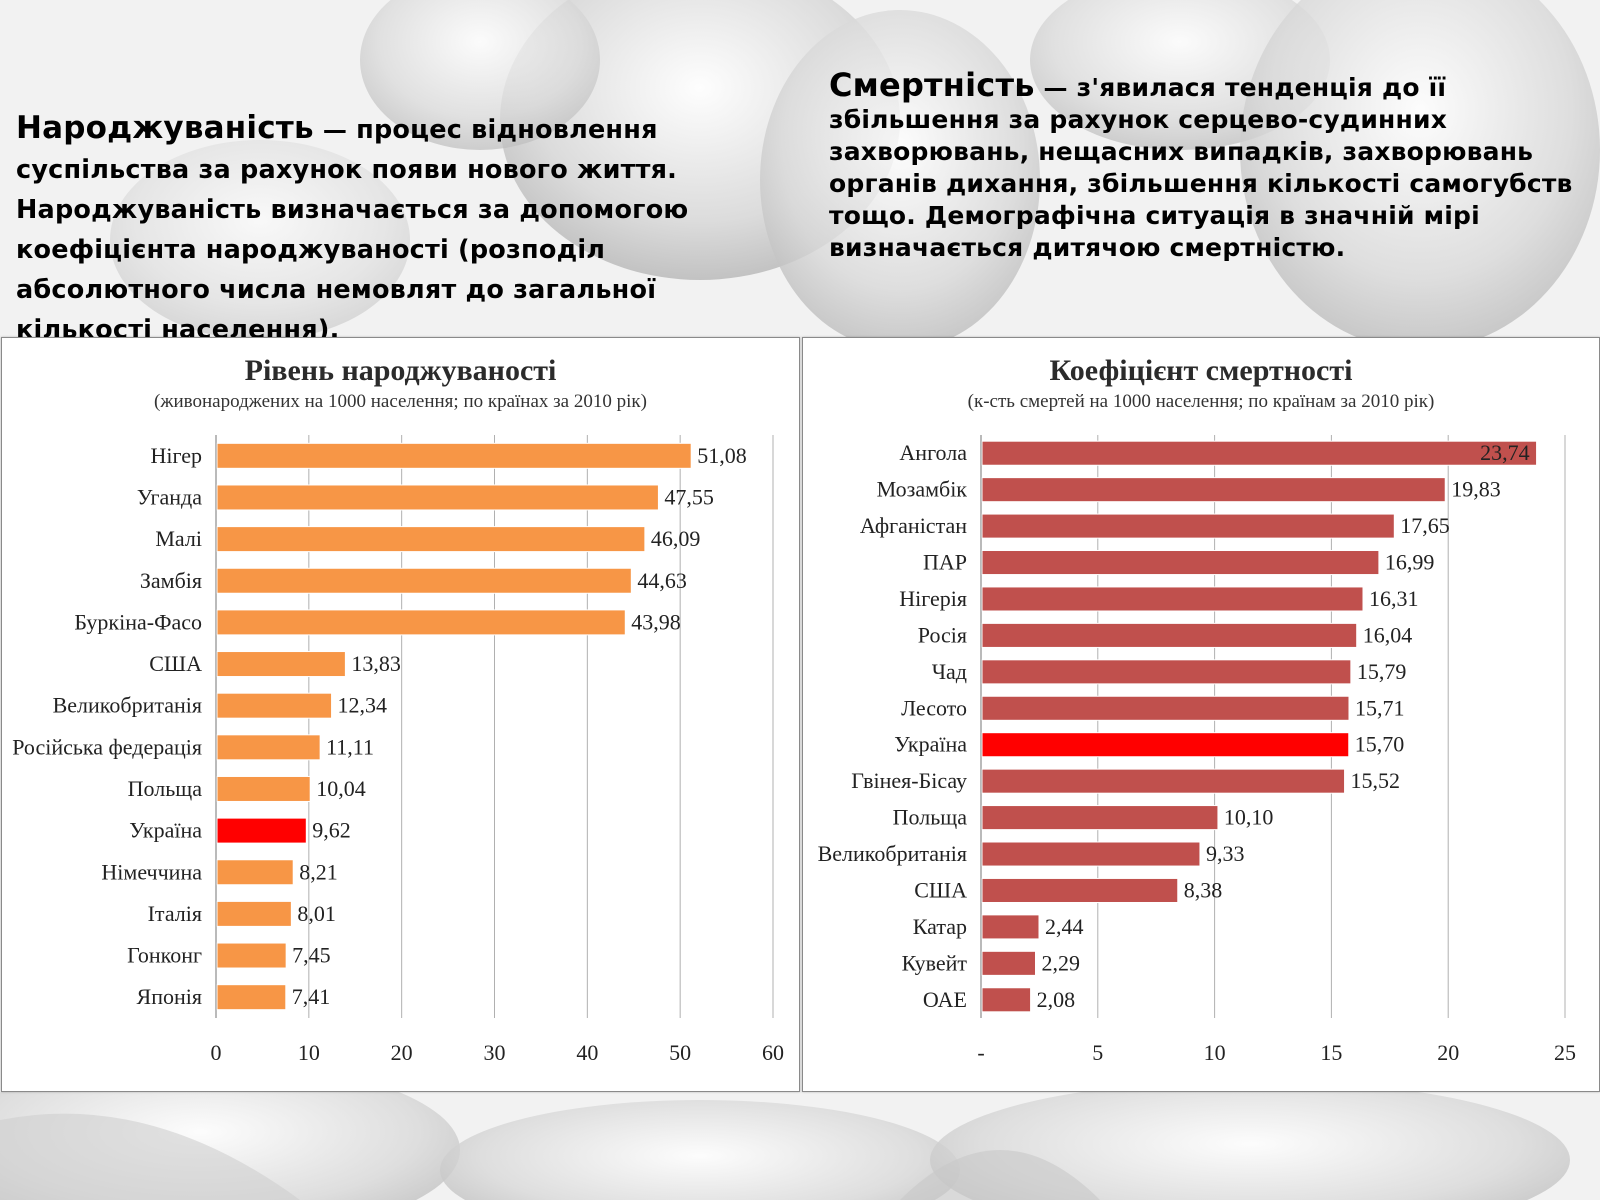  Describe the element at coordinates (933, 598) in the screenshot. I see `death-category-label: Нігерія` at that location.